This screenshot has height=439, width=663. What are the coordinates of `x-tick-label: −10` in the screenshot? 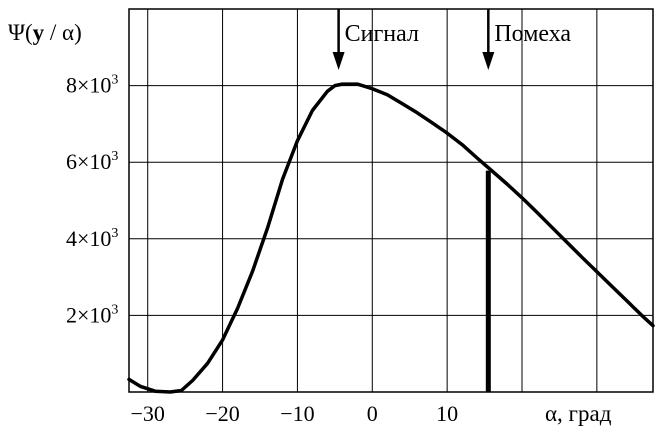 It's located at (297, 413).